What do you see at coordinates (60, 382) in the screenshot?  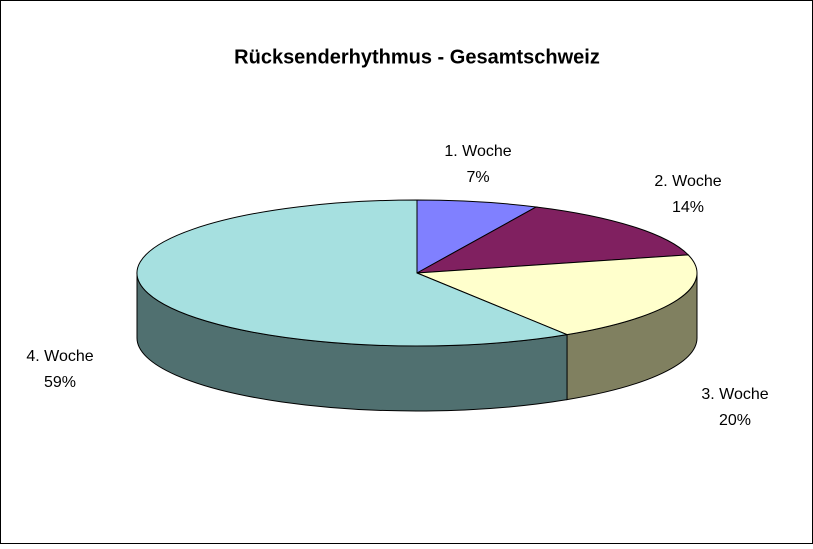 I see `slice-value-label: 59%` at bounding box center [60, 382].